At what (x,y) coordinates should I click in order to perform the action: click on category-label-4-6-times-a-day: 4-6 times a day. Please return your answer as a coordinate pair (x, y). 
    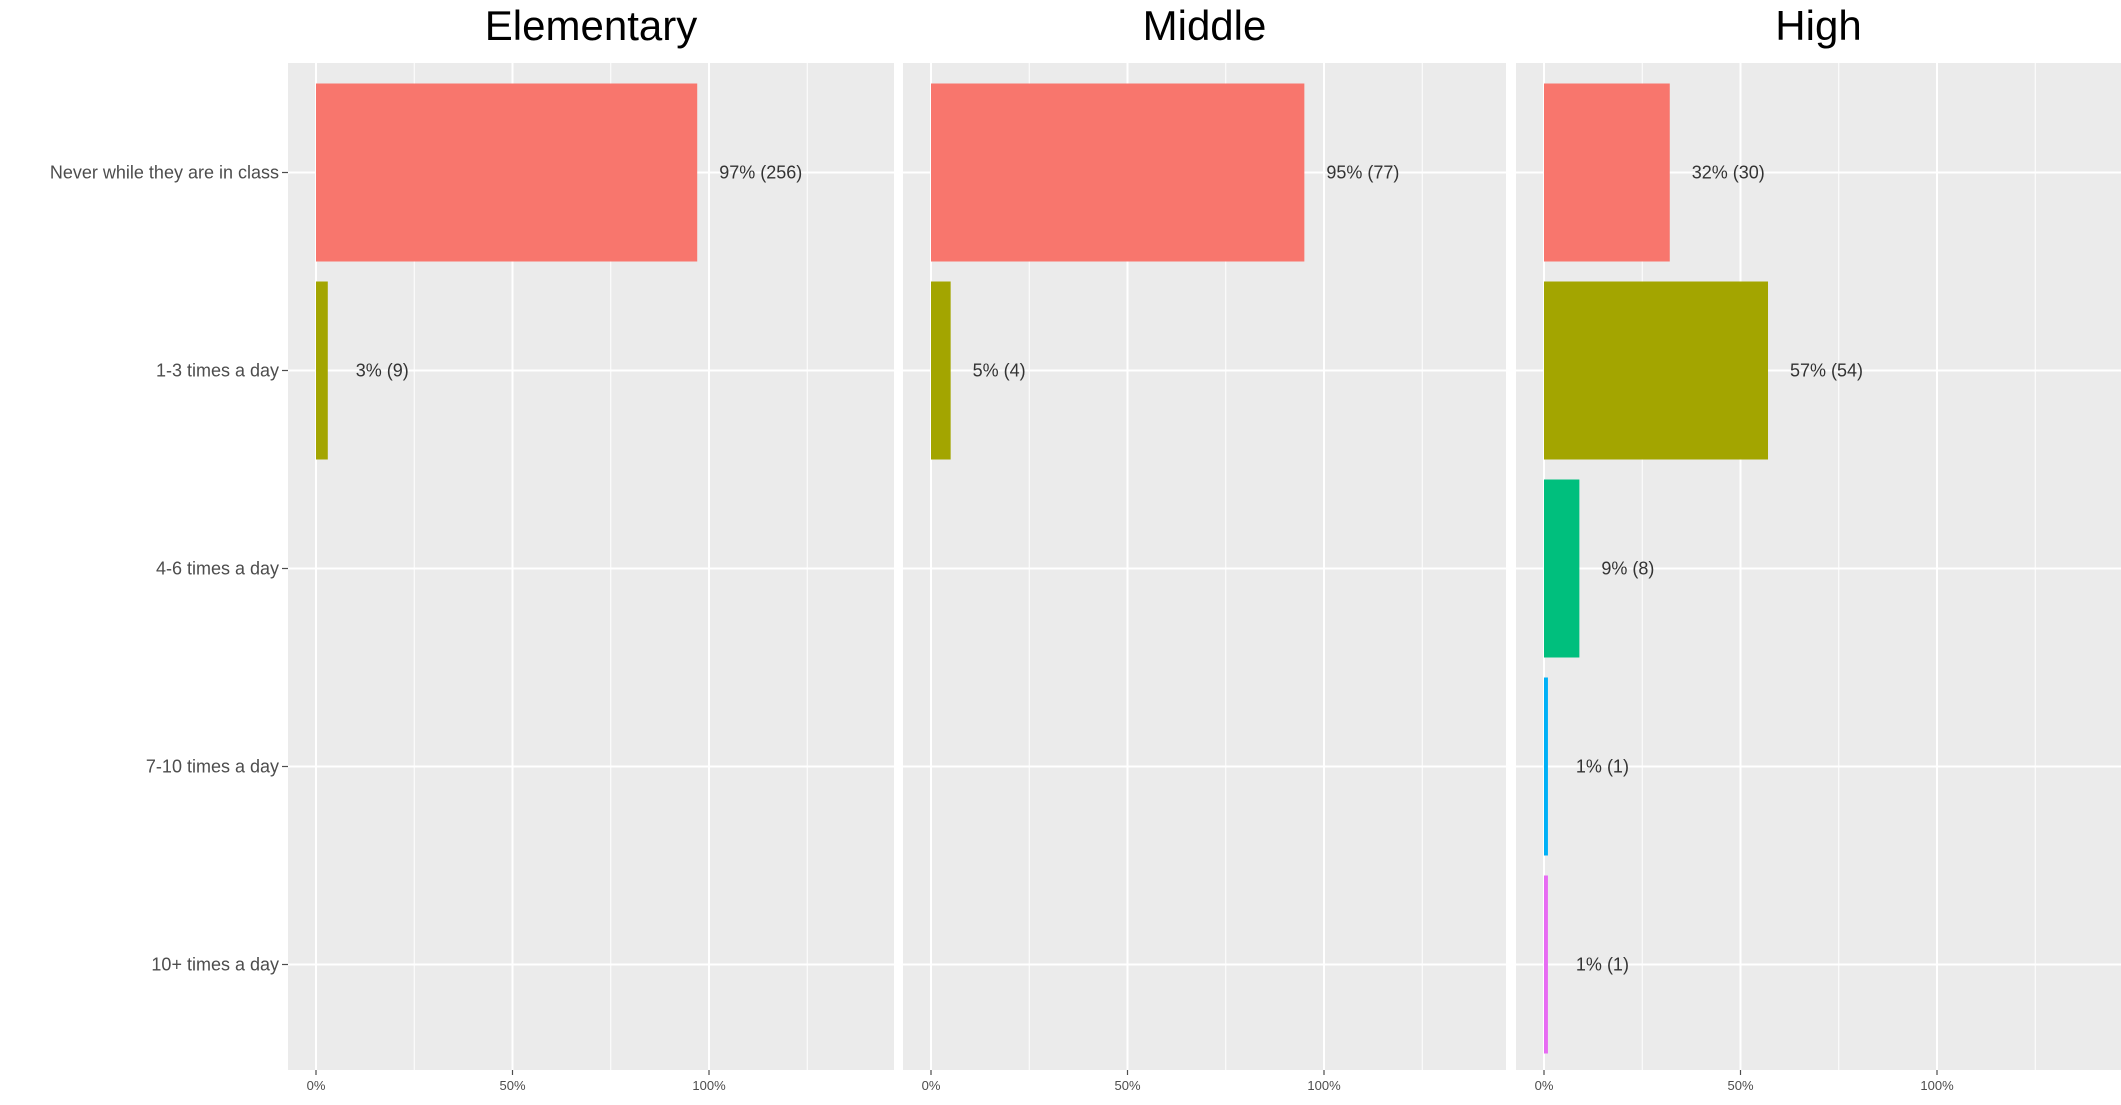
    Looking at the image, I should click on (217, 569).